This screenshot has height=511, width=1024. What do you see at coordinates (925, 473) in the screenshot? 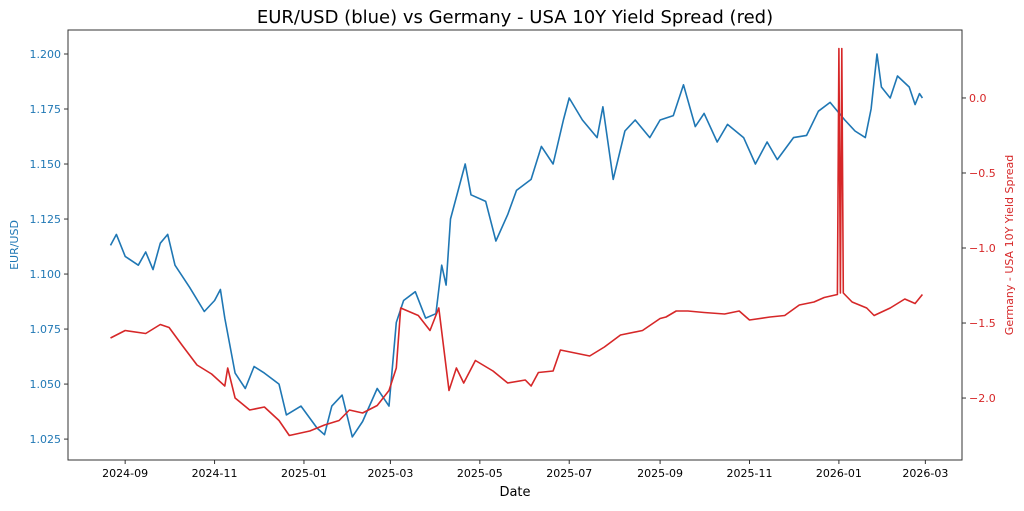
I see `x-tick-label: 2026-03` at bounding box center [925, 473].